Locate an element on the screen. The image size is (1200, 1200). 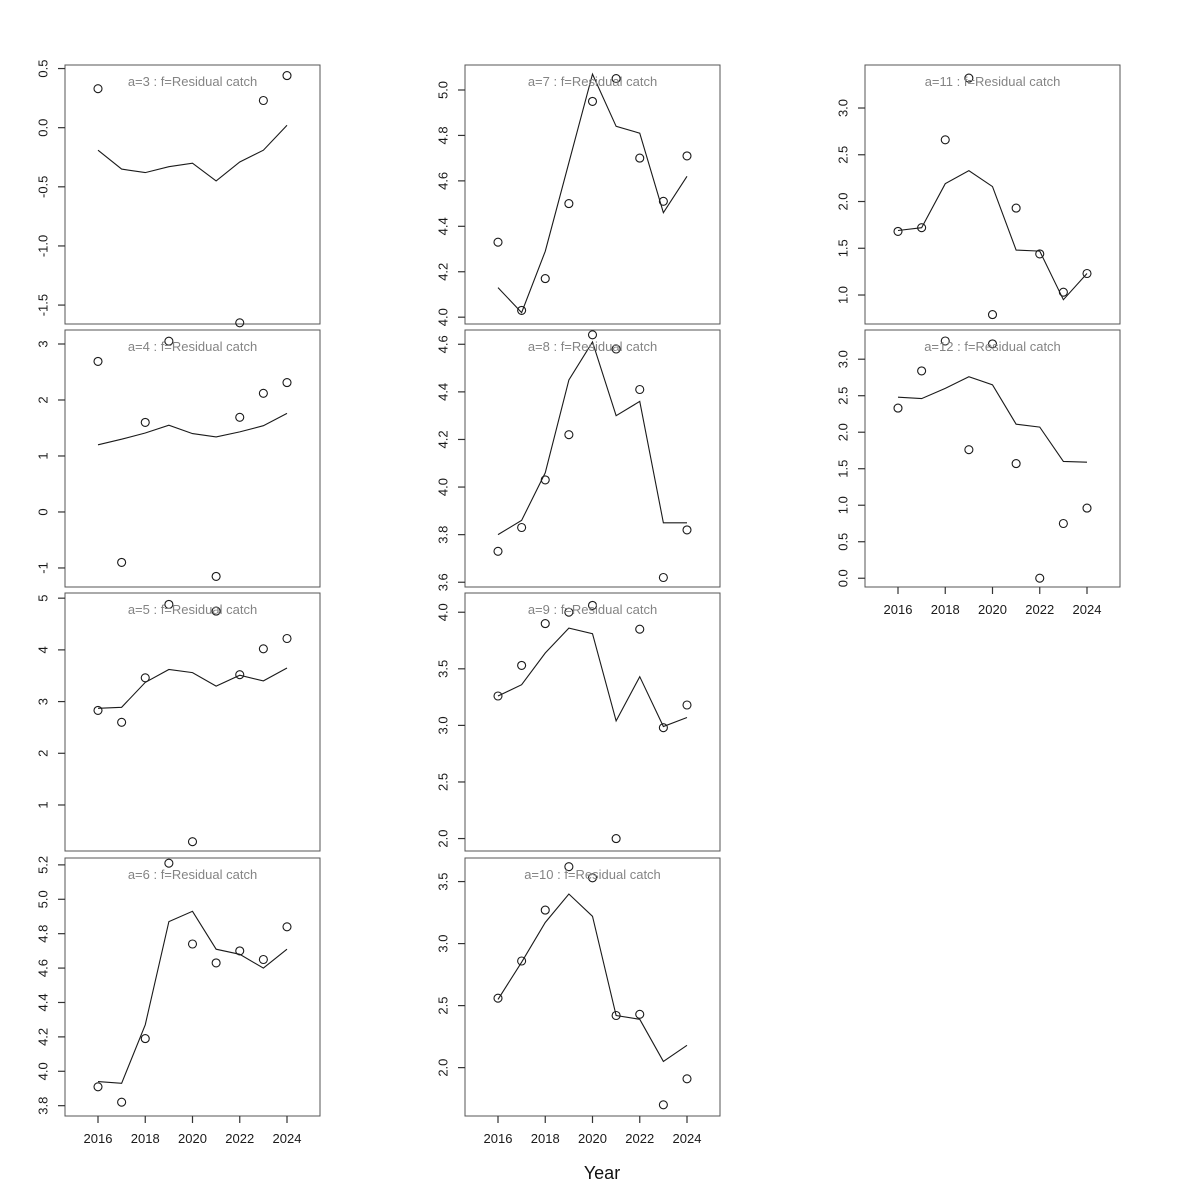
y-tick-label: 1.0 is located at coordinates (843, 295).